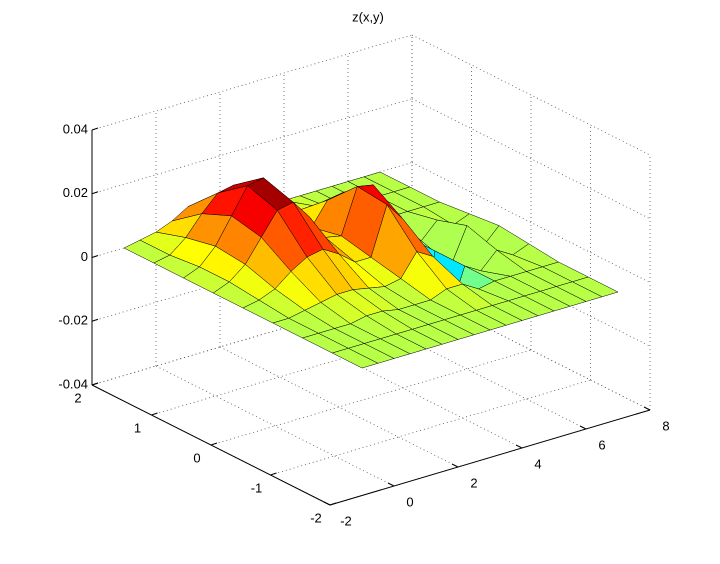 The height and width of the screenshot is (564, 720). I want to click on x-tick-label: 0, so click(409, 501).